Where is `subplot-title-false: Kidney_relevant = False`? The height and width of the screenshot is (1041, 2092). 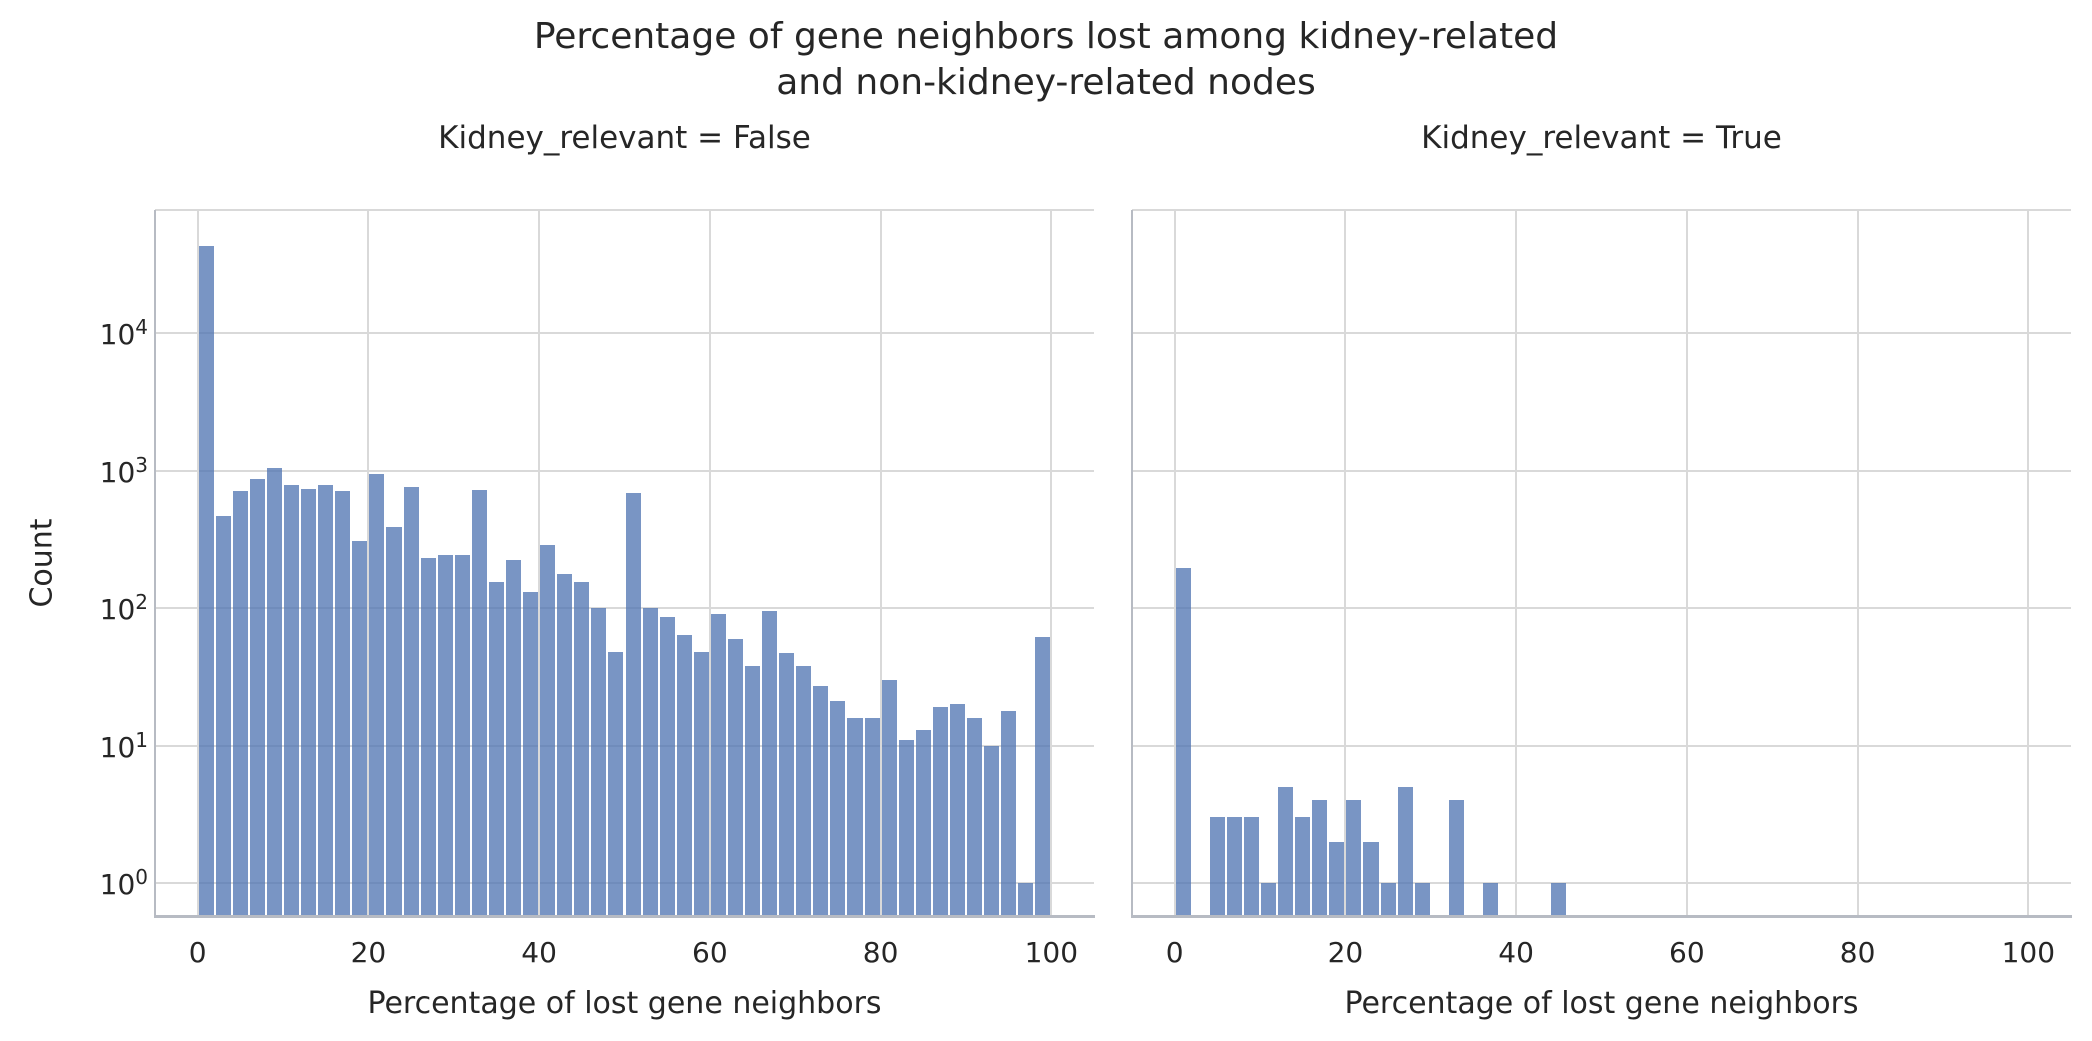 subplot-title-false: Kidney_relevant = False is located at coordinates (624, 138).